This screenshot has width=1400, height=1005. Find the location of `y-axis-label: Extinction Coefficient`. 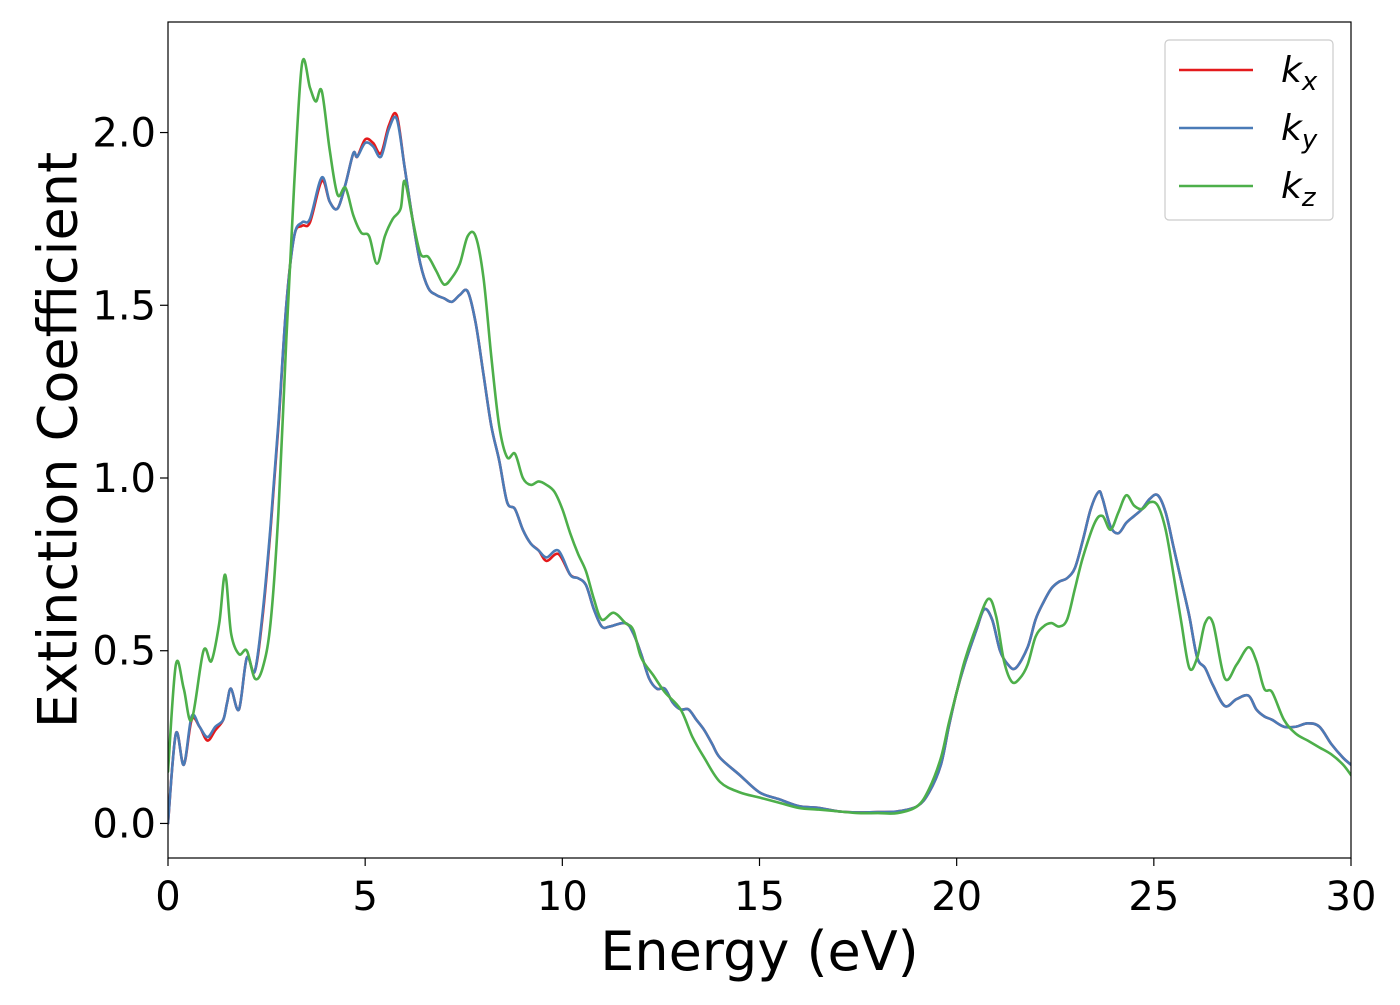

y-axis-label: Extinction Coefficient is located at coordinates (58, 440).